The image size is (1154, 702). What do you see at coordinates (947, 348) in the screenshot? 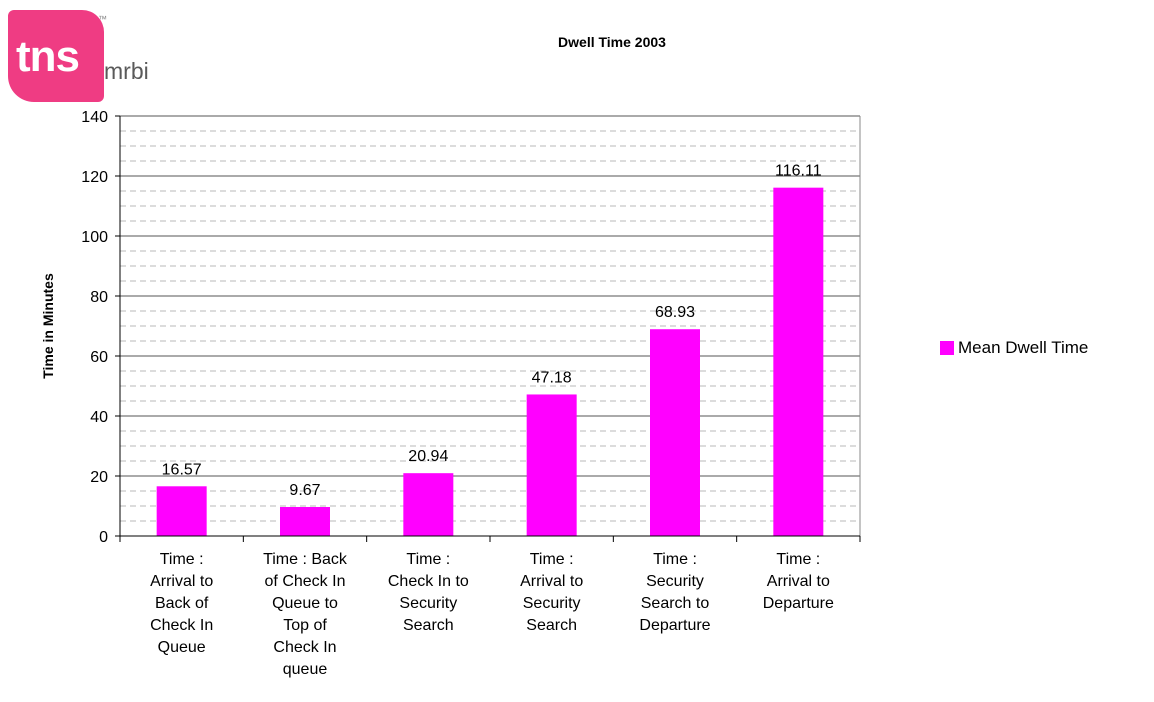
I see `legend-swatch` at bounding box center [947, 348].